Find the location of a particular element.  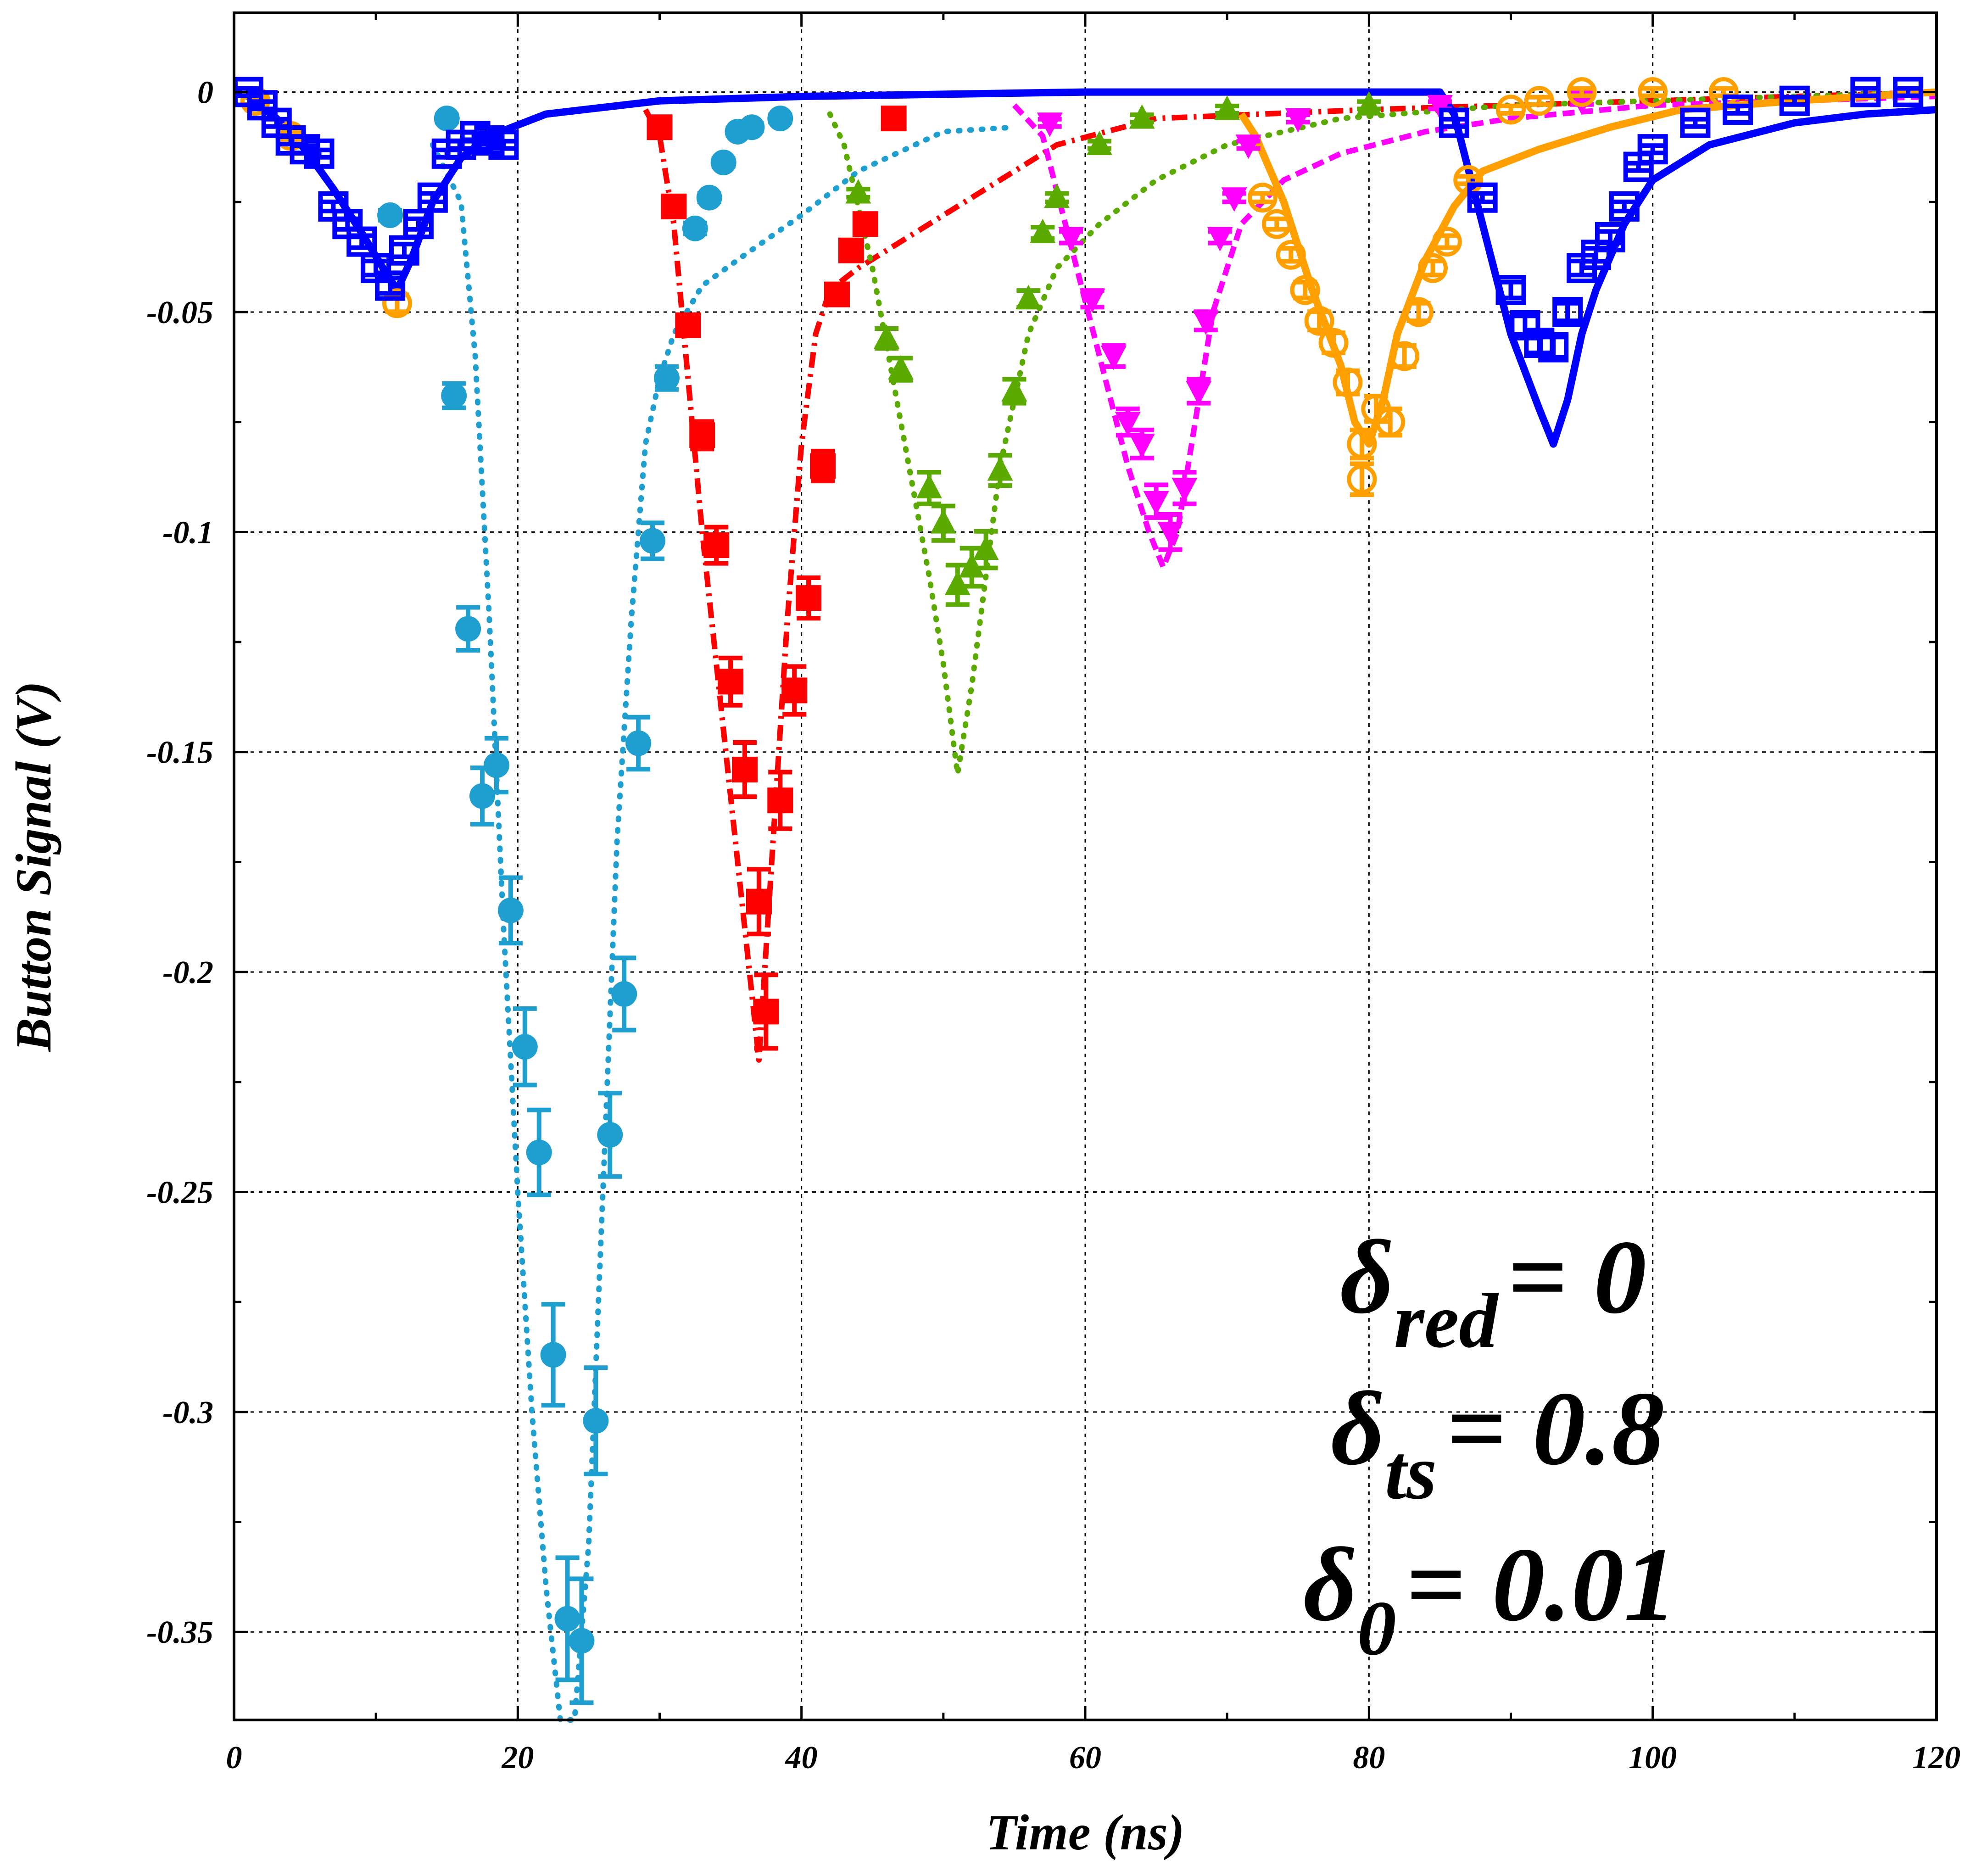

y-tick-label: -0.1 is located at coordinates (187, 532).